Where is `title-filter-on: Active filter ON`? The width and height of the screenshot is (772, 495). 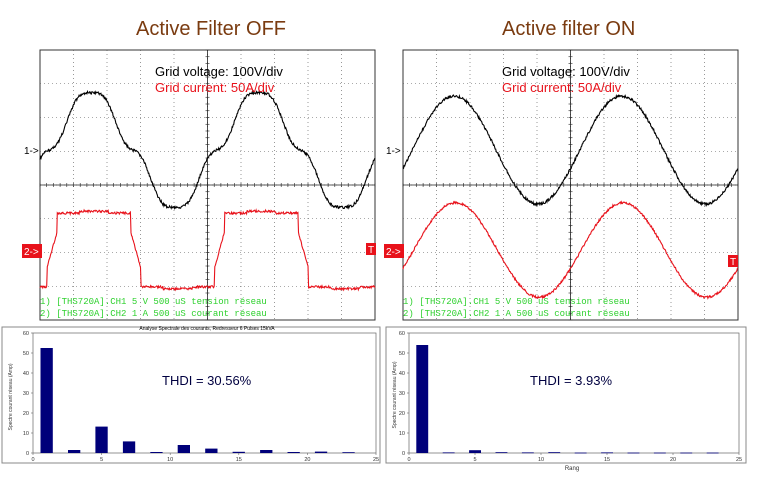
title-filter-on: Active filter ON is located at coordinates (569, 29).